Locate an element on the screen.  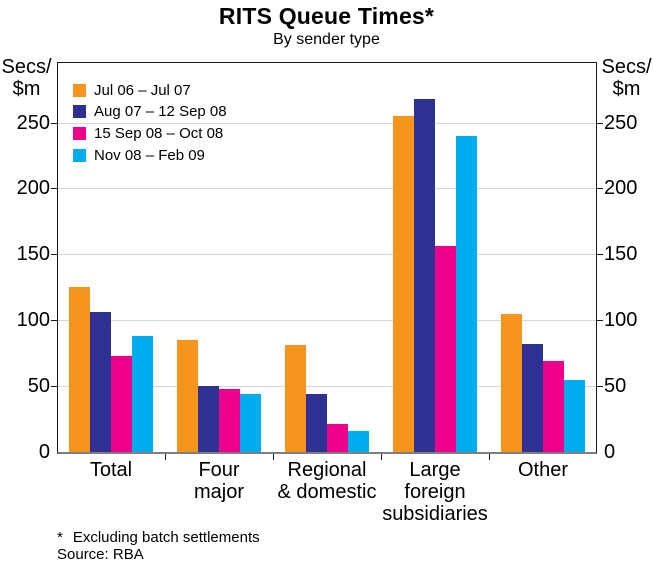
bar-series3-cat4 is located at coordinates (445, 349).